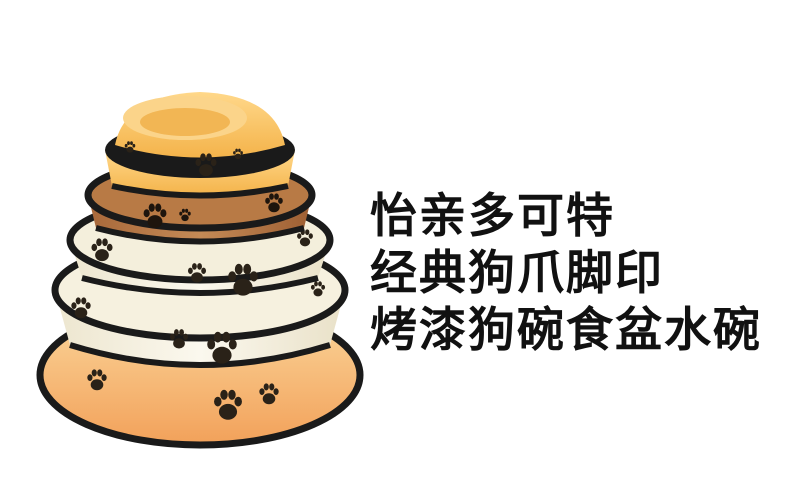 The height and width of the screenshot is (500, 790). I want to click on caption-line-brand: 怡亲多可特, so click(492, 216).